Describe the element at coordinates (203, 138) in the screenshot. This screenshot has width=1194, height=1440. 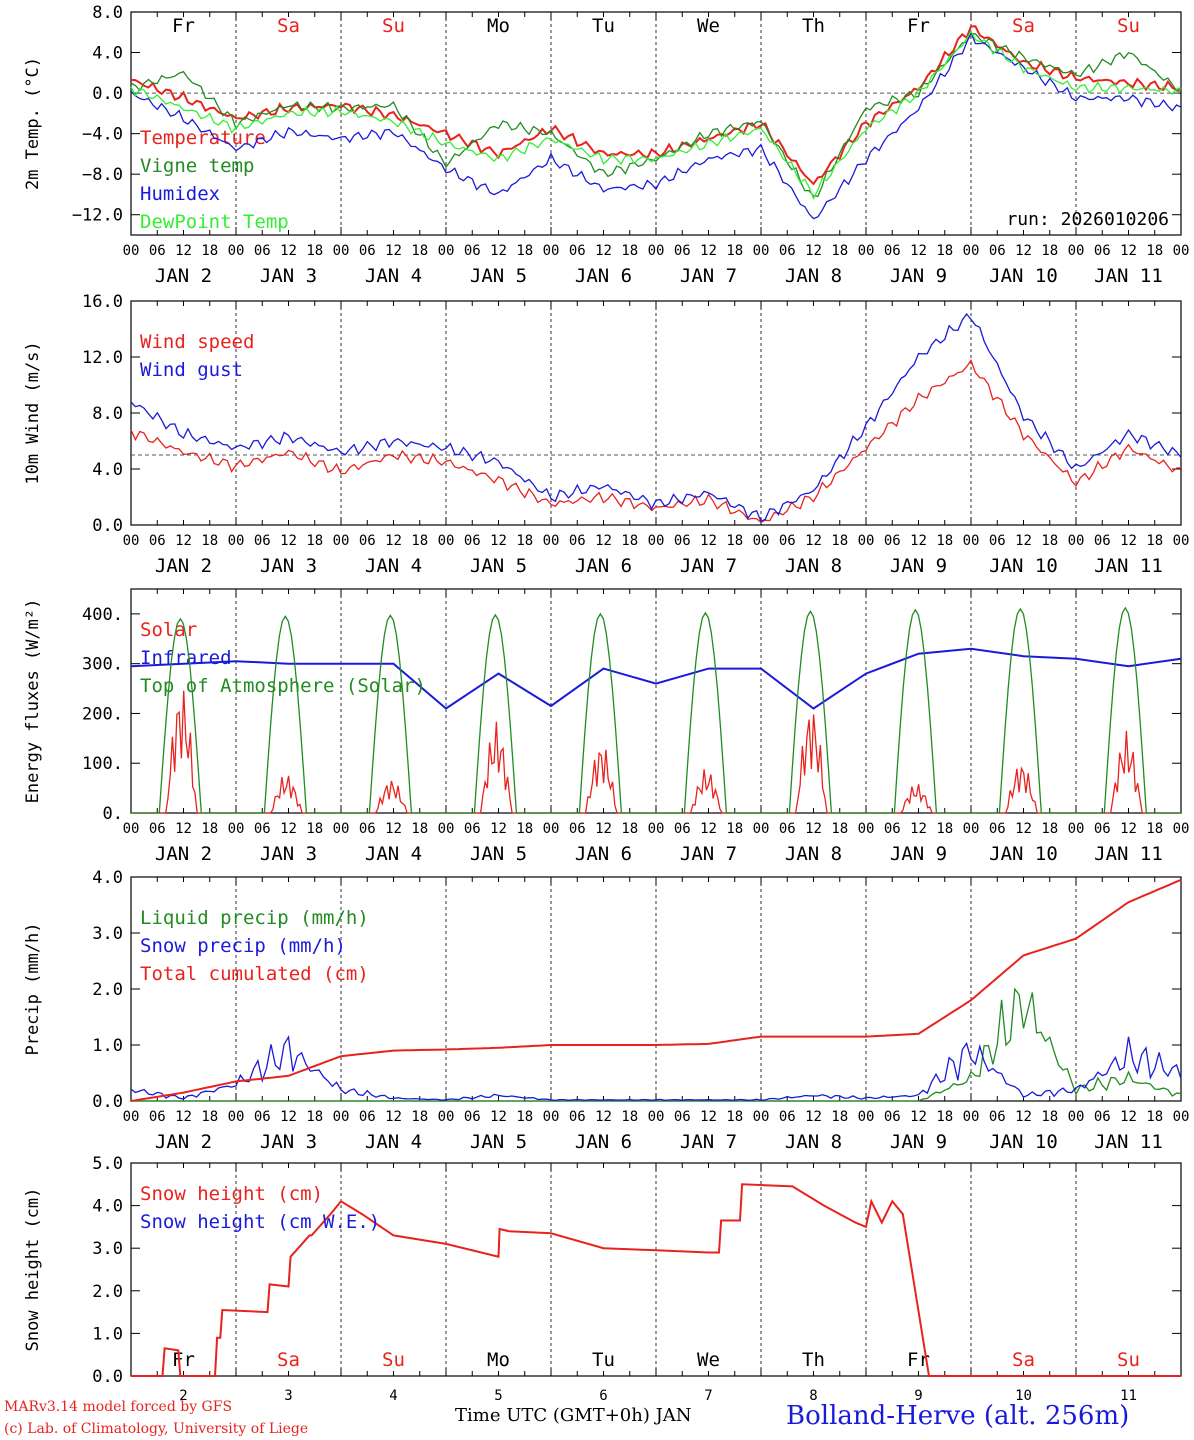
I see `legend-entry: Temperature` at that location.